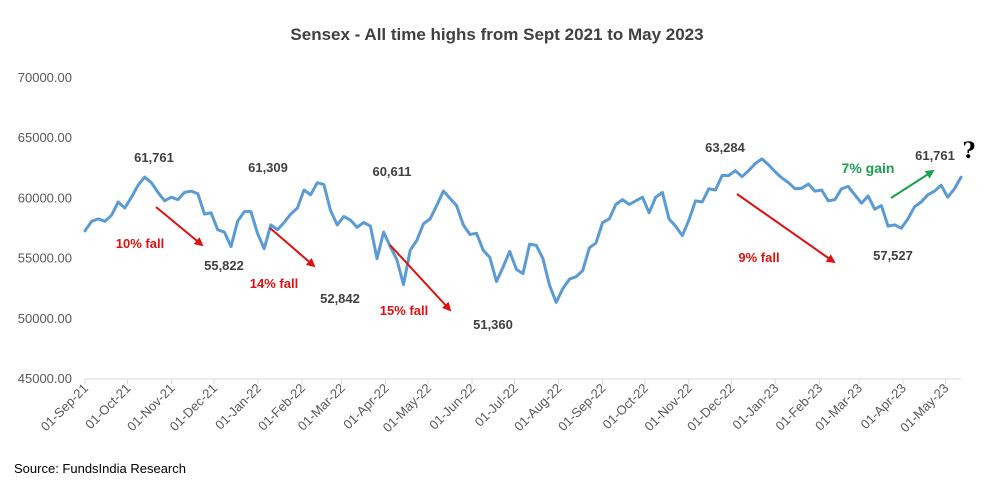 This screenshot has width=993, height=481. Describe the element at coordinates (140, 243) in the screenshot. I see `fall-label-1: 10% fall` at that location.